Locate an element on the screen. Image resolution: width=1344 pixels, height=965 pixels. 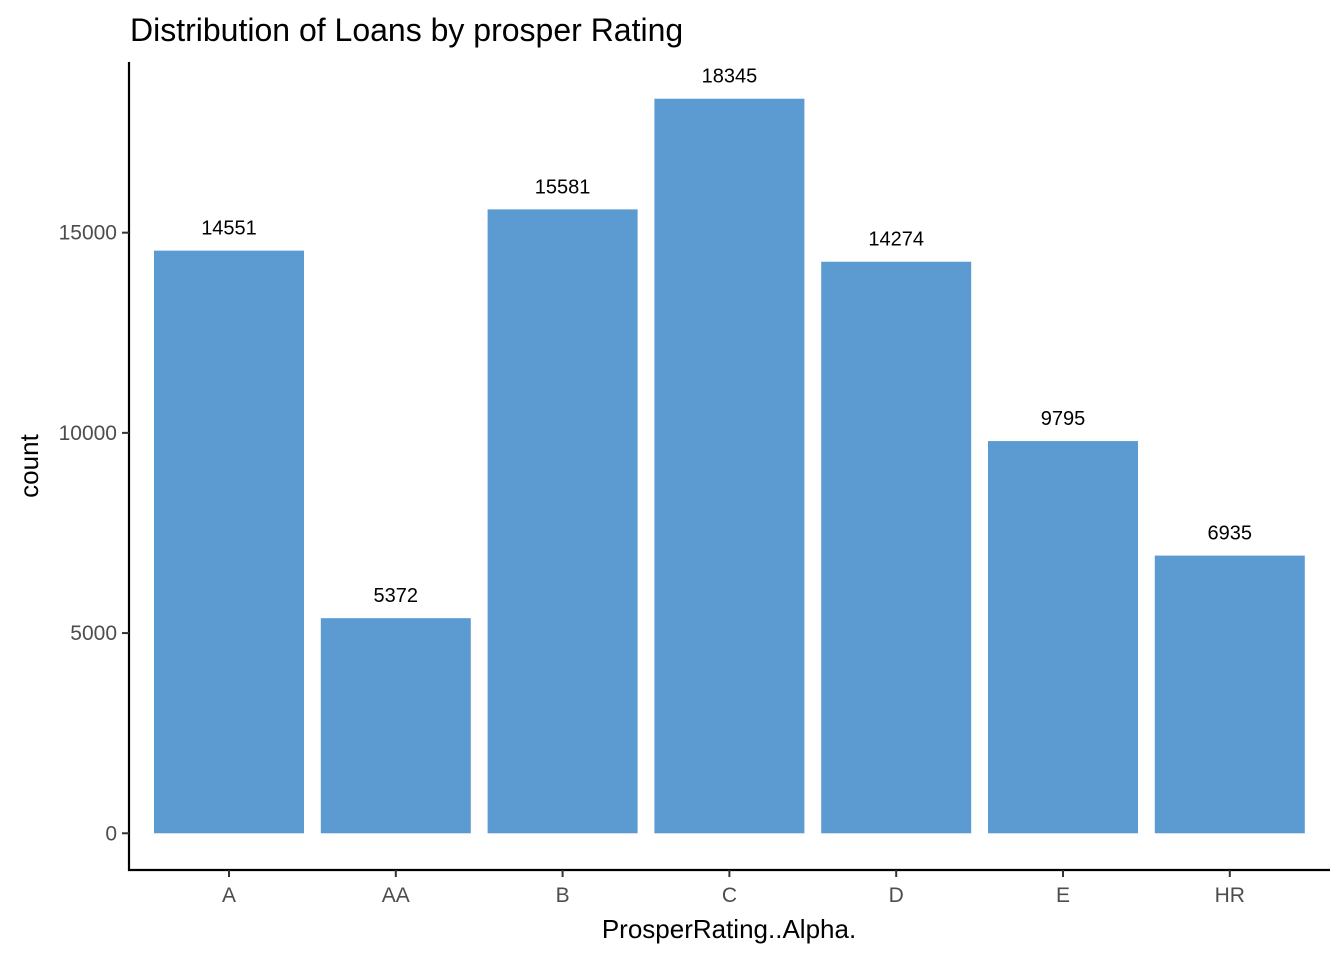
y-axis-title: count is located at coordinates (29, 465).